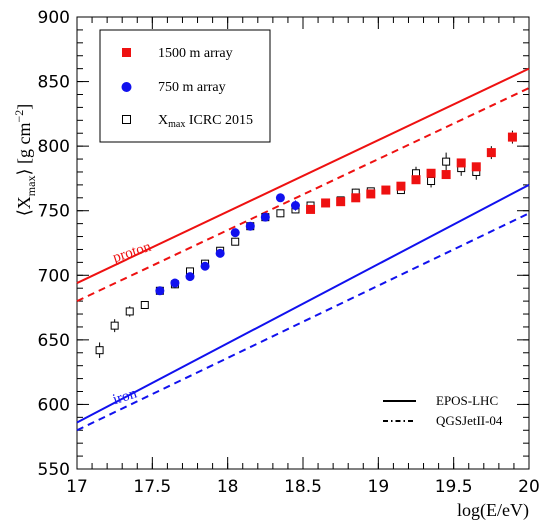 The image size is (550, 524). What do you see at coordinates (443, 410) in the screenshot?
I see `model-legend: EPOS-LHC QGSJetII-04` at bounding box center [443, 410].